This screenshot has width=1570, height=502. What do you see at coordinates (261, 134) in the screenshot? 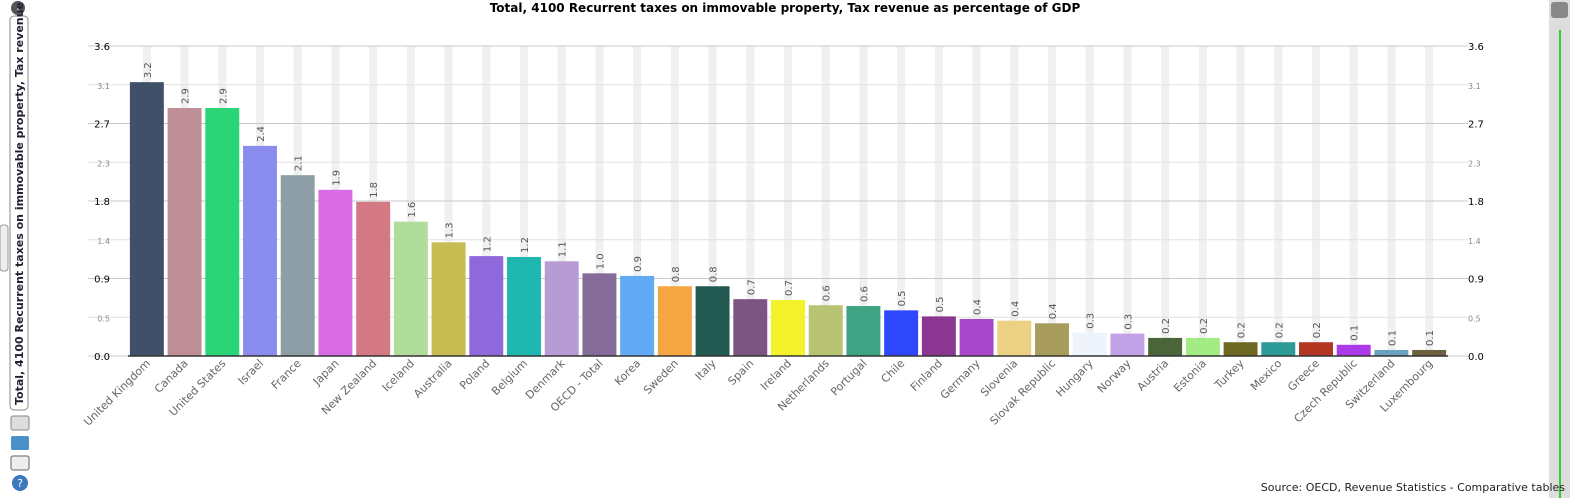
I see `value-label: 2.4` at bounding box center [261, 134].